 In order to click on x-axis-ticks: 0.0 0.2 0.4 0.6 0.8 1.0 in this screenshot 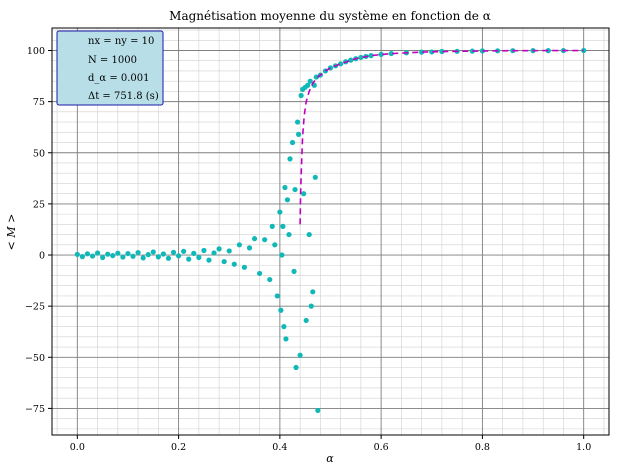, I will do `click(330, 444)`.